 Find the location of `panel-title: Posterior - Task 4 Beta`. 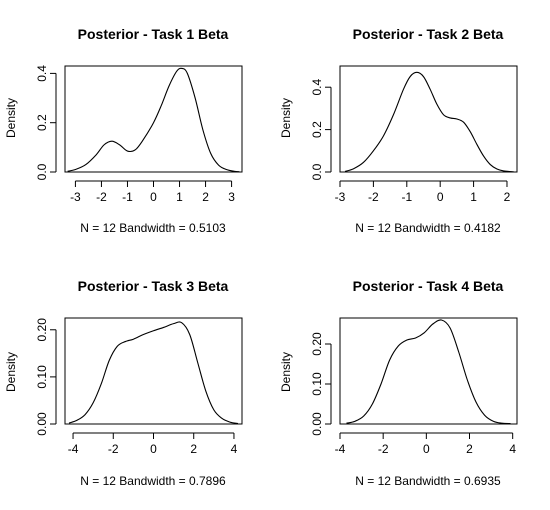

panel-title: Posterior - Task 4 Beta is located at coordinates (428, 286).